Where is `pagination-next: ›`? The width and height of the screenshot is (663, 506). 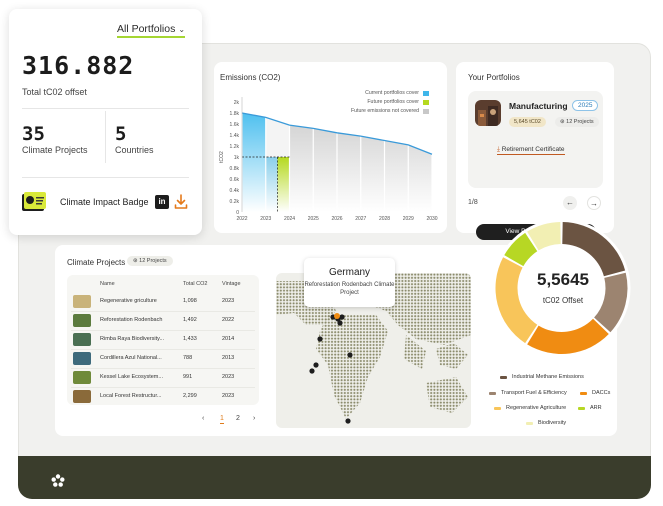 pagination-next: › is located at coordinates (254, 418).